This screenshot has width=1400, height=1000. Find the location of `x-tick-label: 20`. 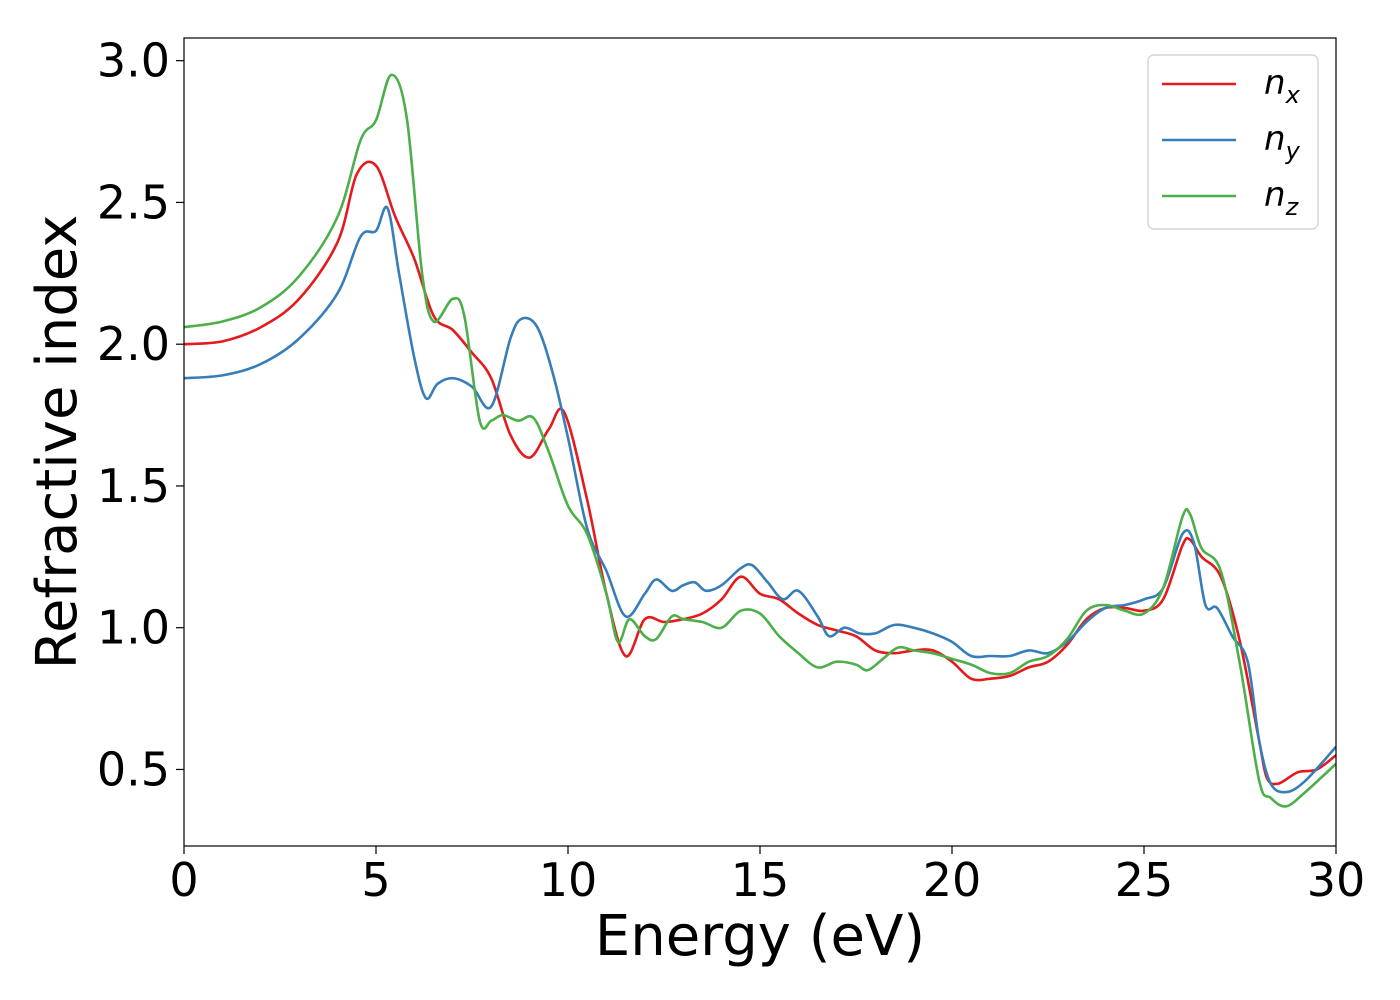

x-tick-label: 20 is located at coordinates (952, 880).